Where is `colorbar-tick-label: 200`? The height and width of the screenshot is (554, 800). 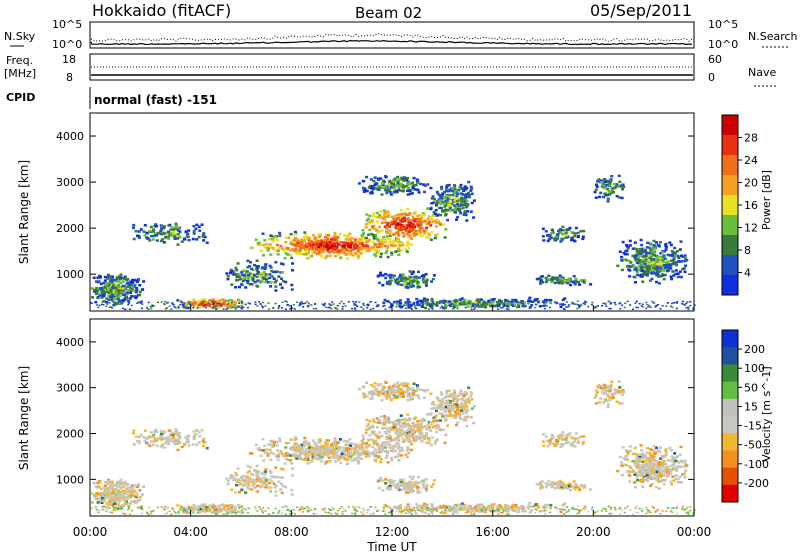
colorbar-tick-label: 200 is located at coordinates (754, 349).